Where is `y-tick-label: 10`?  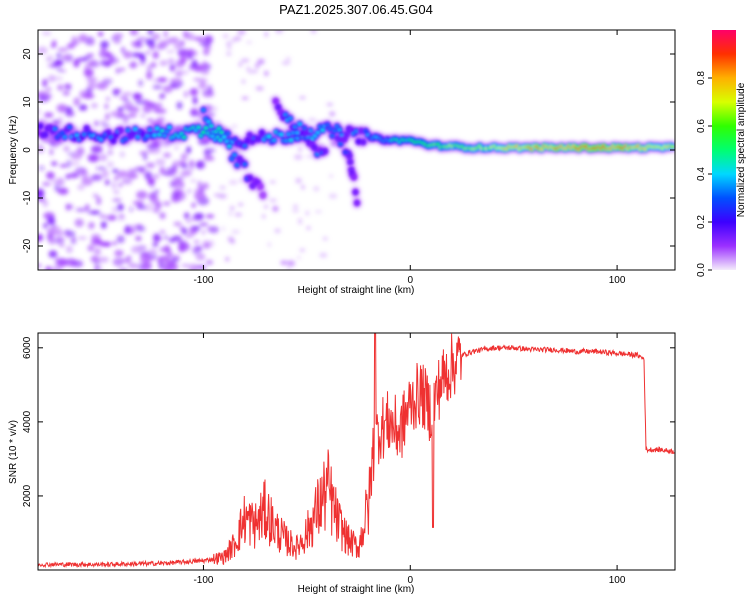
y-tick-label: 10 is located at coordinates (27, 102).